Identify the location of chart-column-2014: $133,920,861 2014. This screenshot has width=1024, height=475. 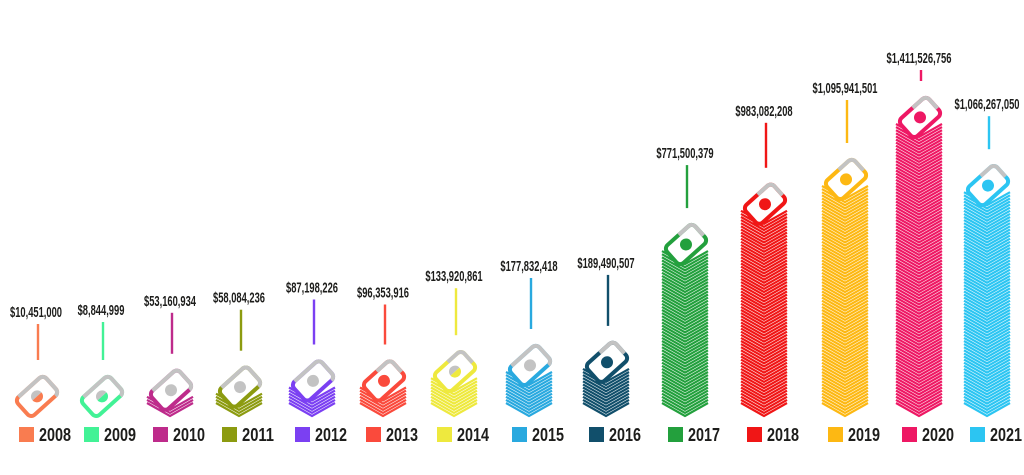
(457, 356).